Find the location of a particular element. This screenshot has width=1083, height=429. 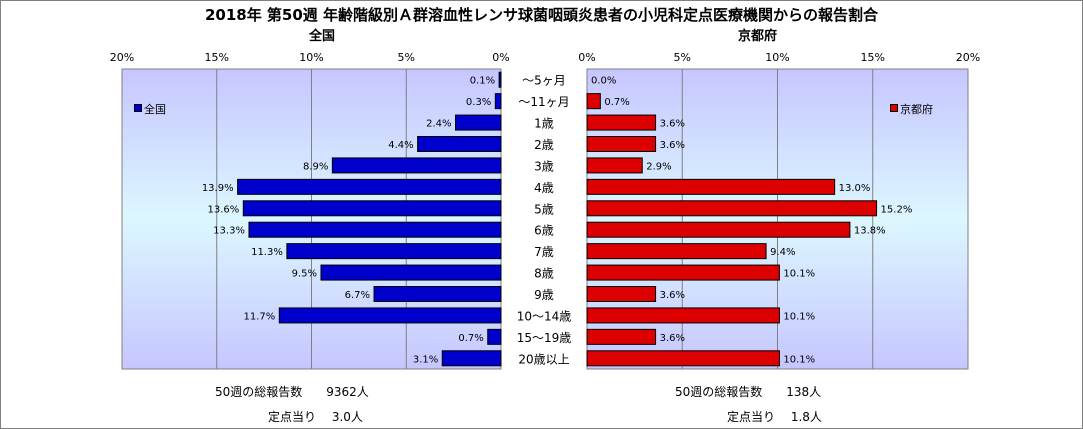

left-legend: 全国 is located at coordinates (150, 109).